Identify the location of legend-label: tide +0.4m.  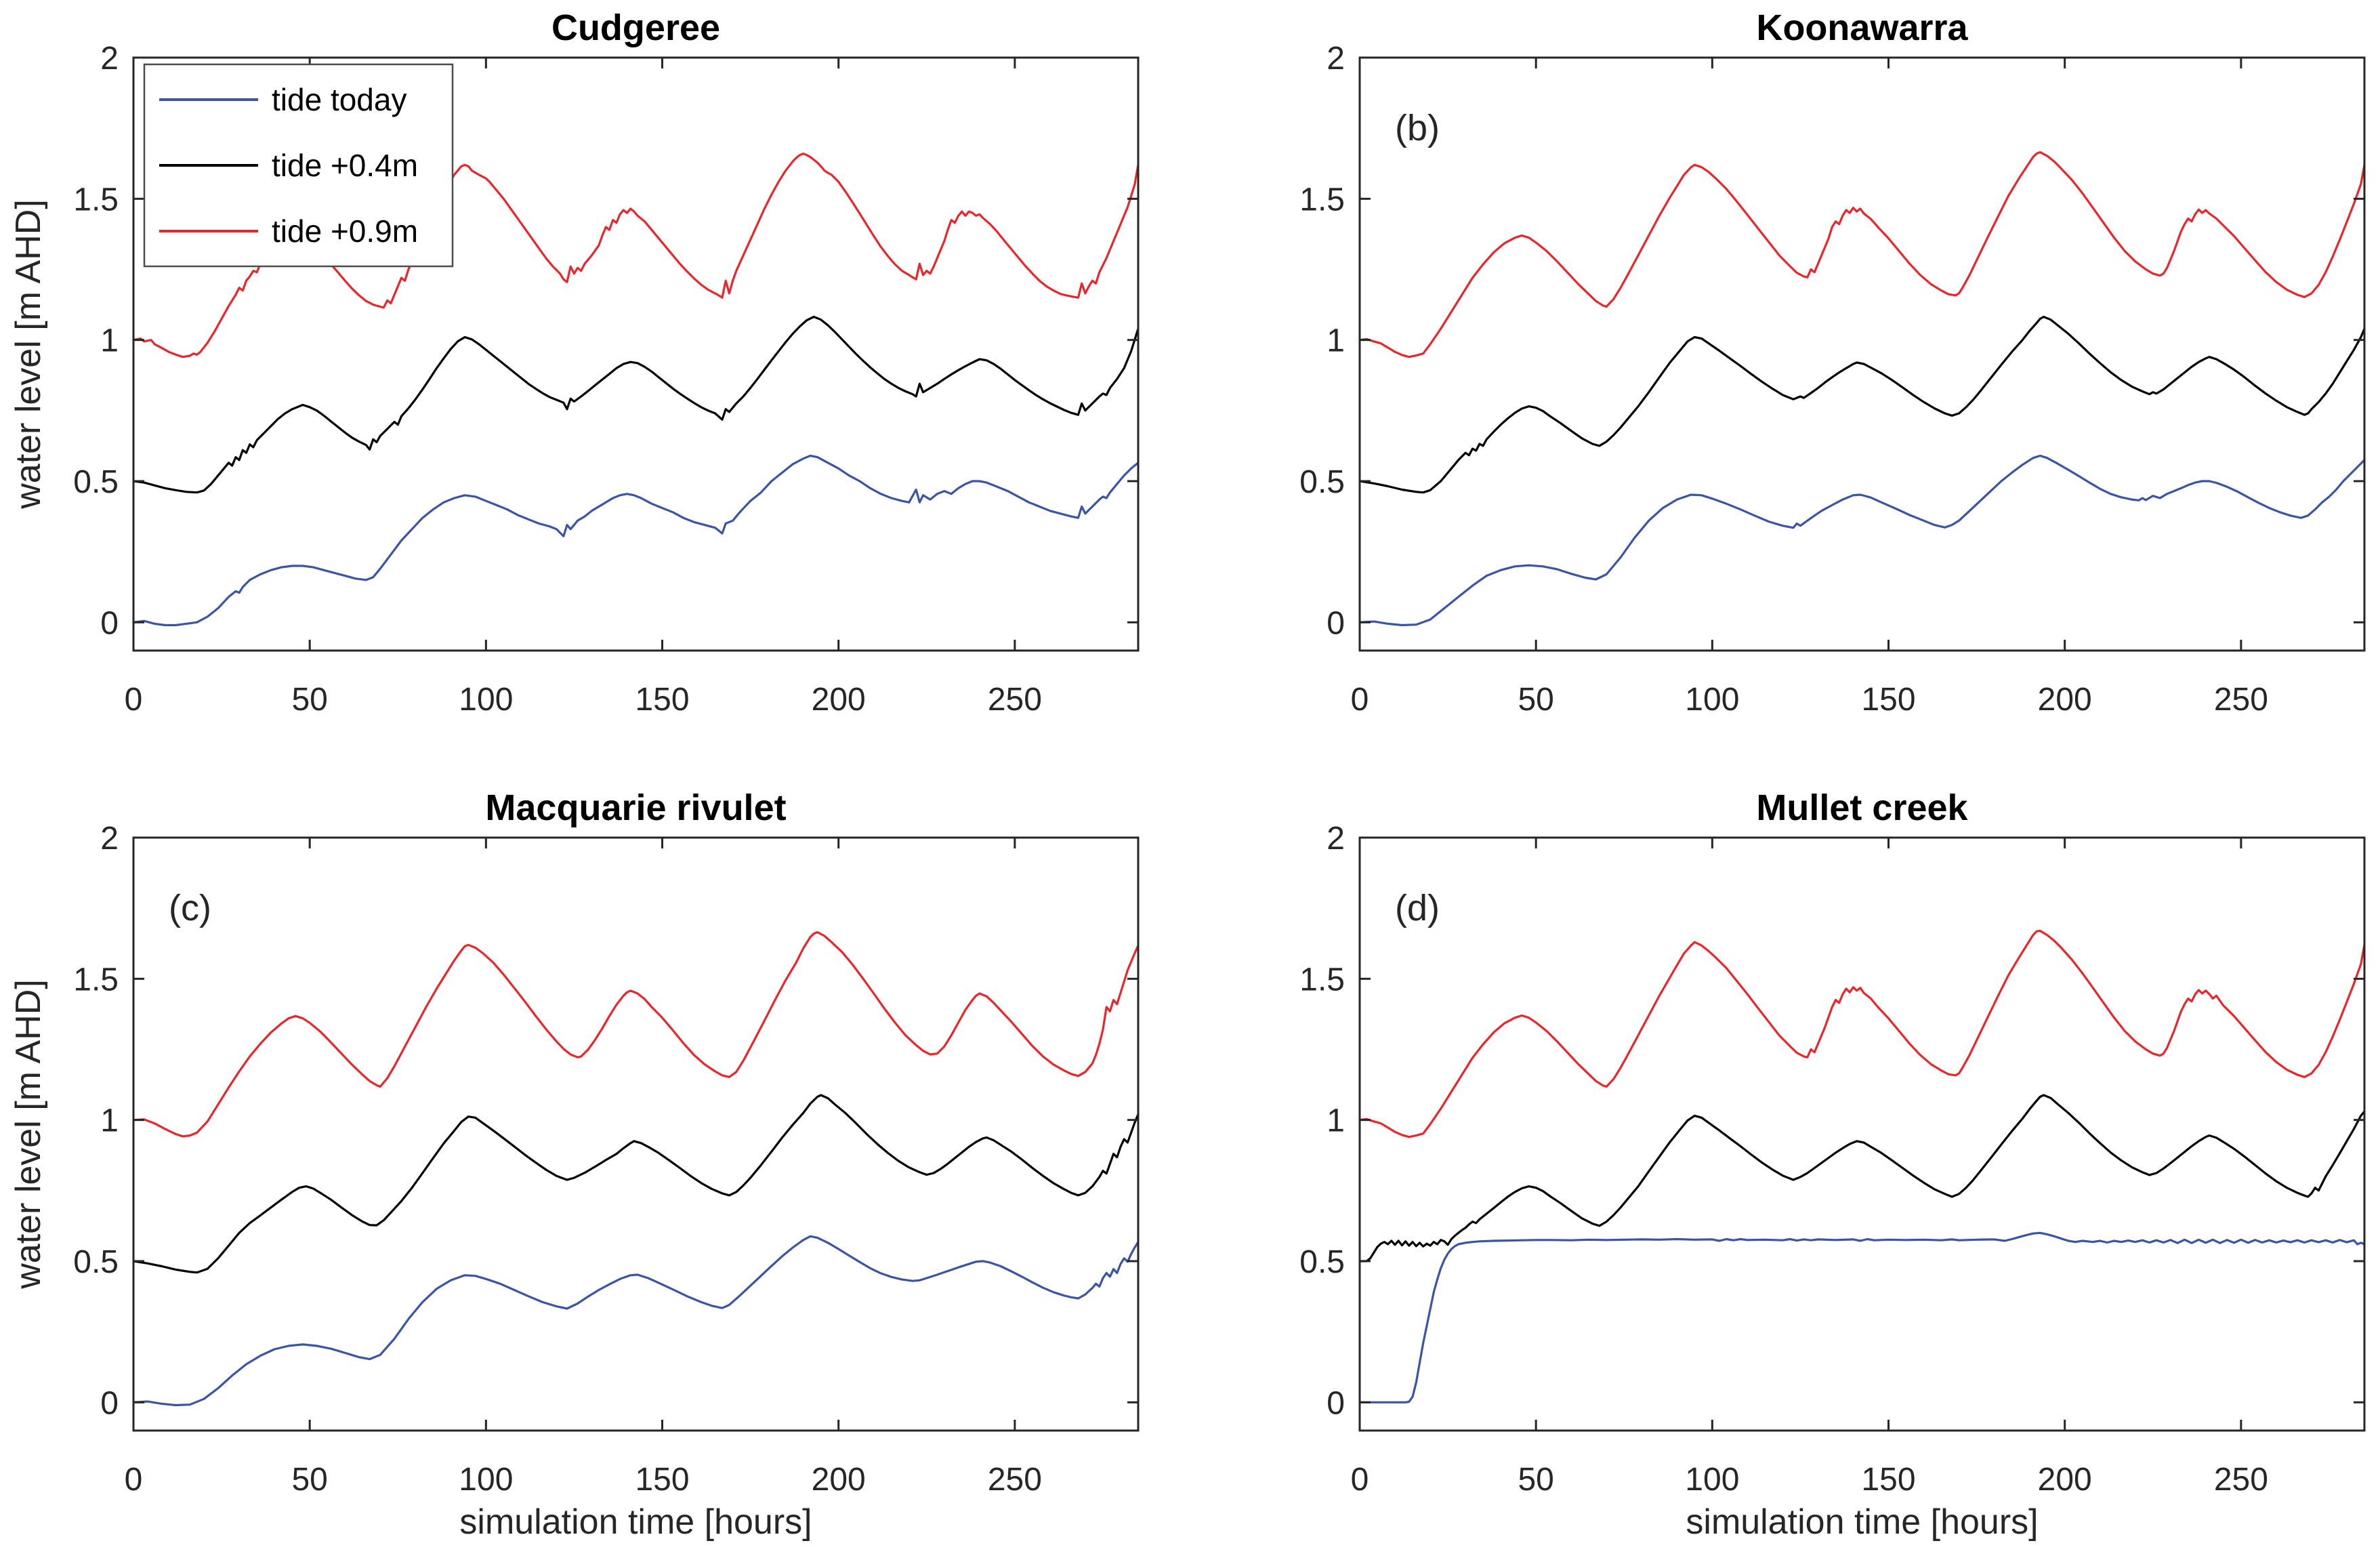
(345, 165).